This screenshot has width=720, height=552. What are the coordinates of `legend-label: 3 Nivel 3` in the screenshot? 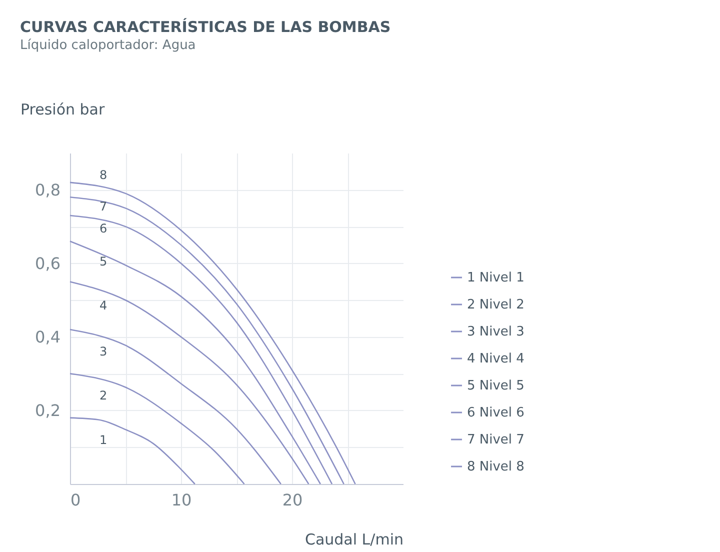 It's located at (495, 332).